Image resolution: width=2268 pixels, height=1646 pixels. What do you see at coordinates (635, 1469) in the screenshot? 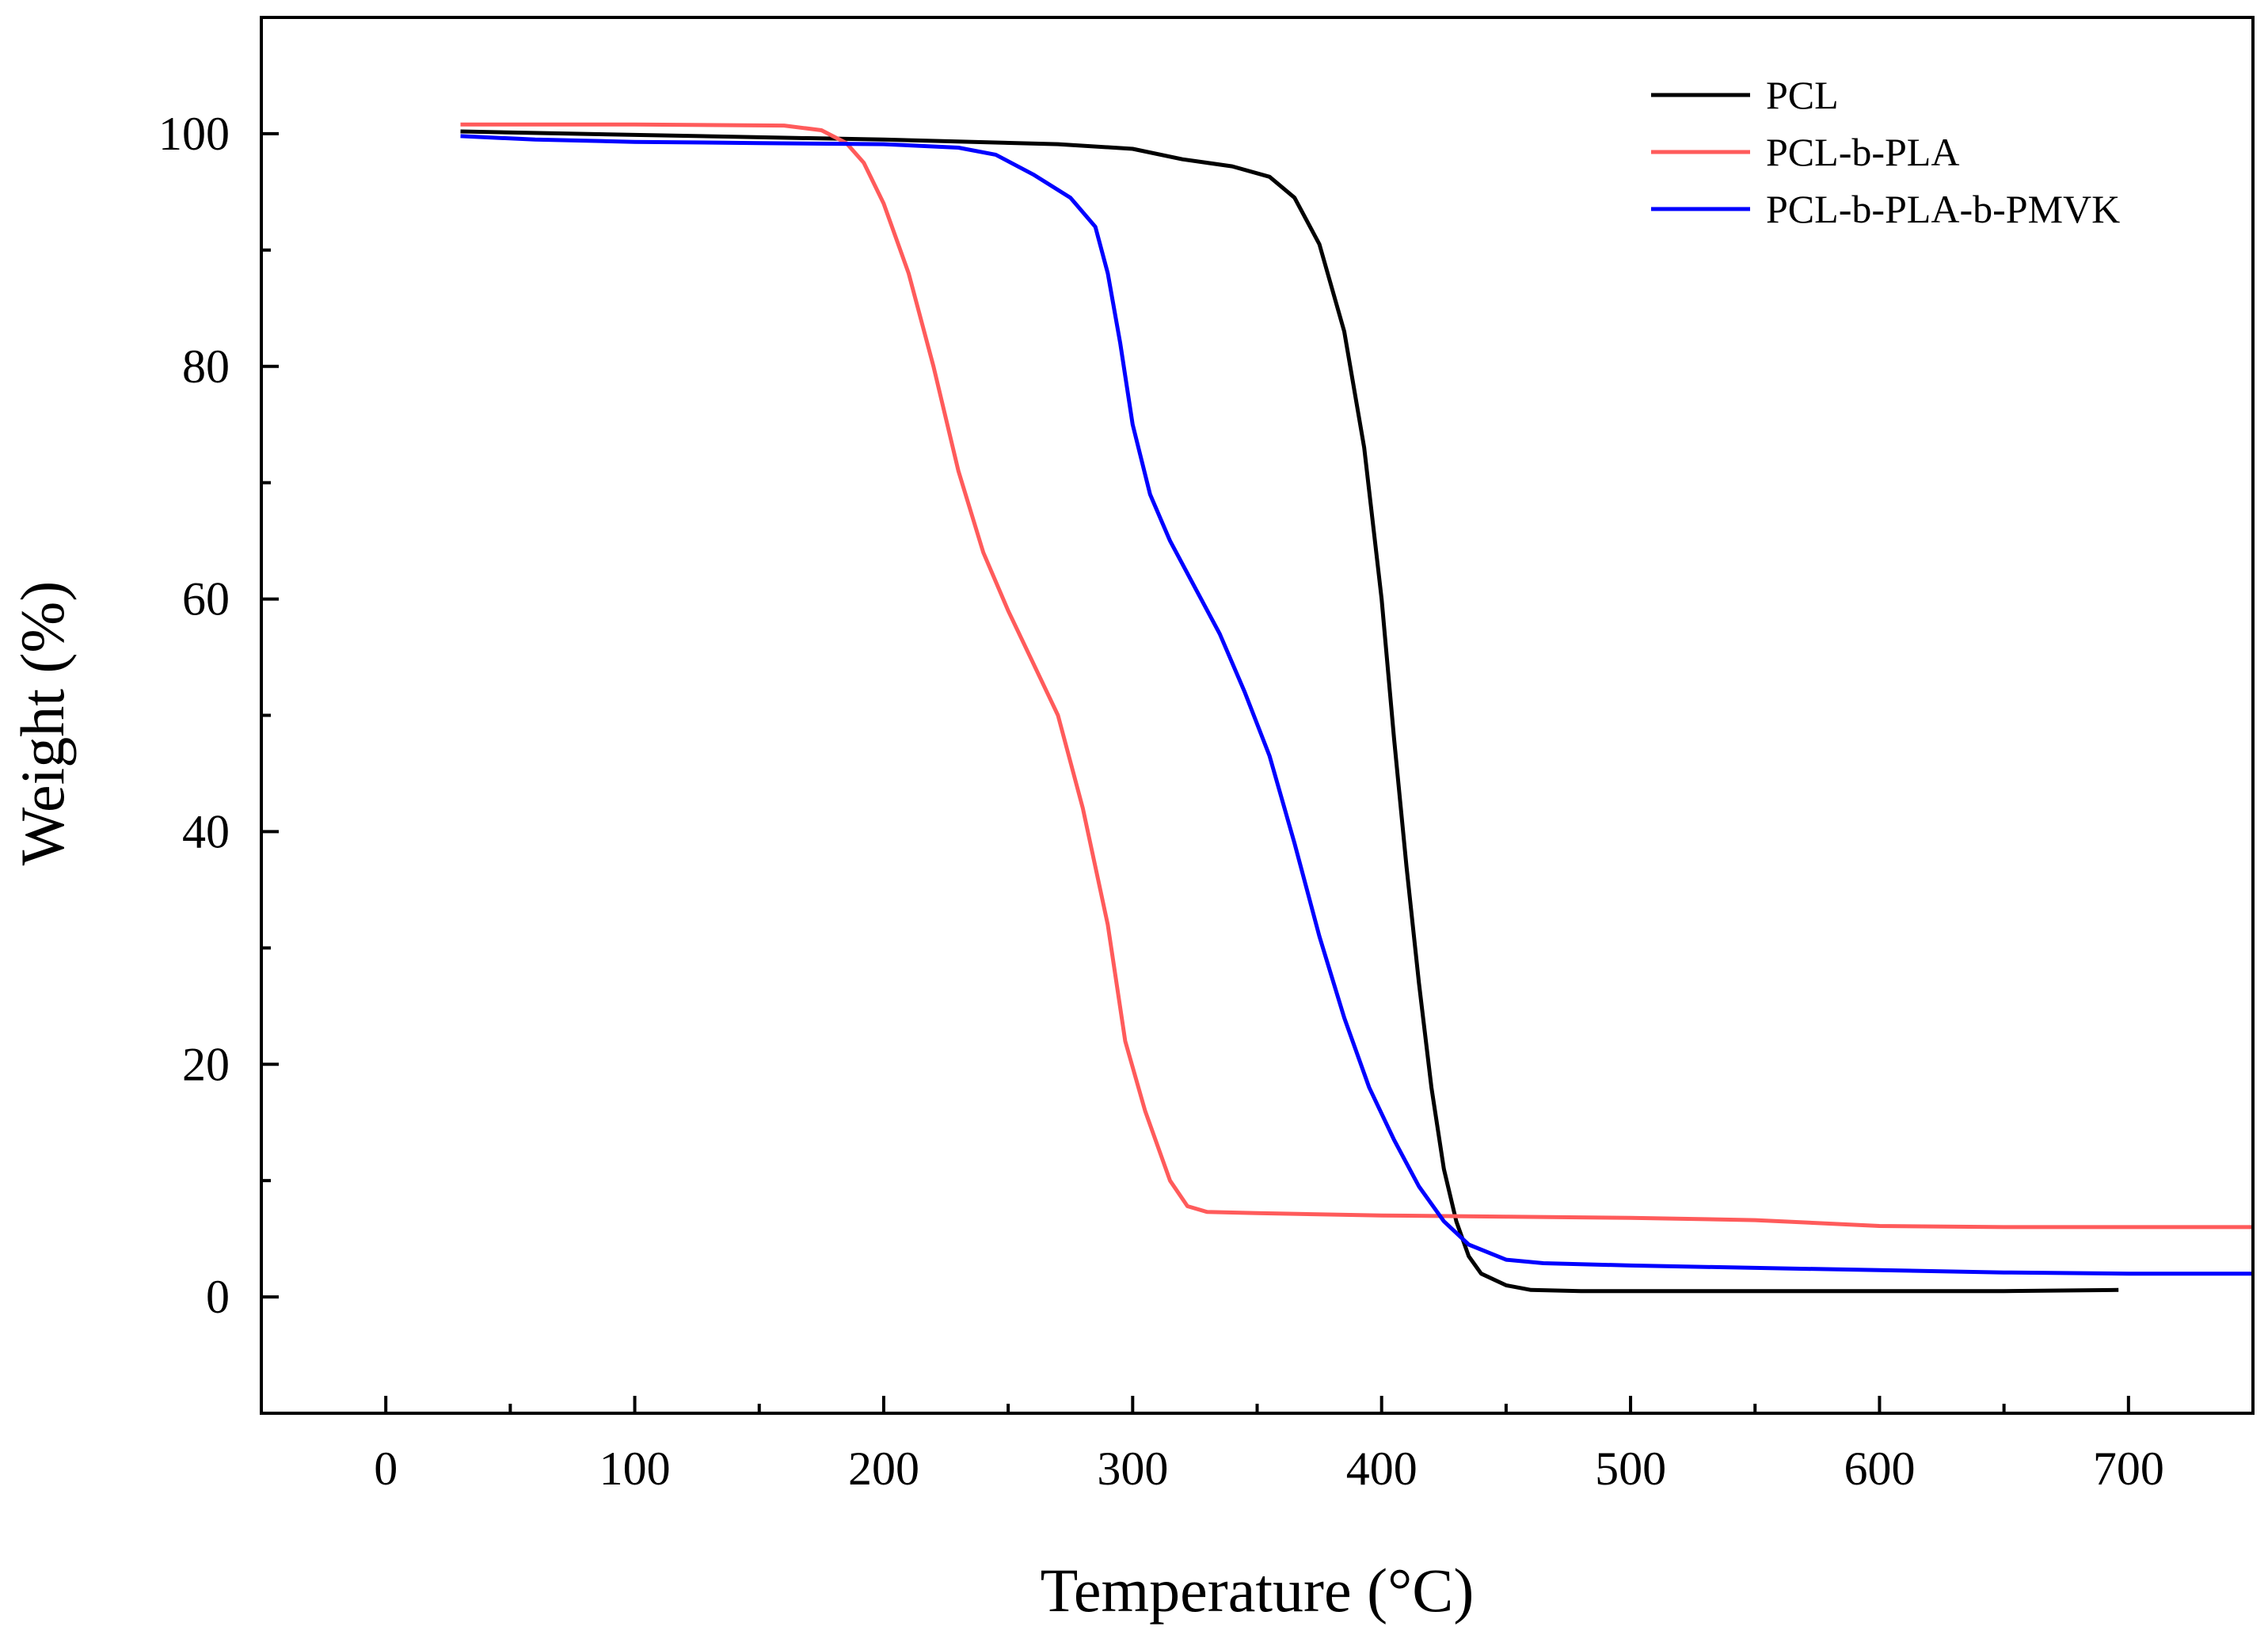
I see `x-tick-label: 100` at bounding box center [635, 1469].